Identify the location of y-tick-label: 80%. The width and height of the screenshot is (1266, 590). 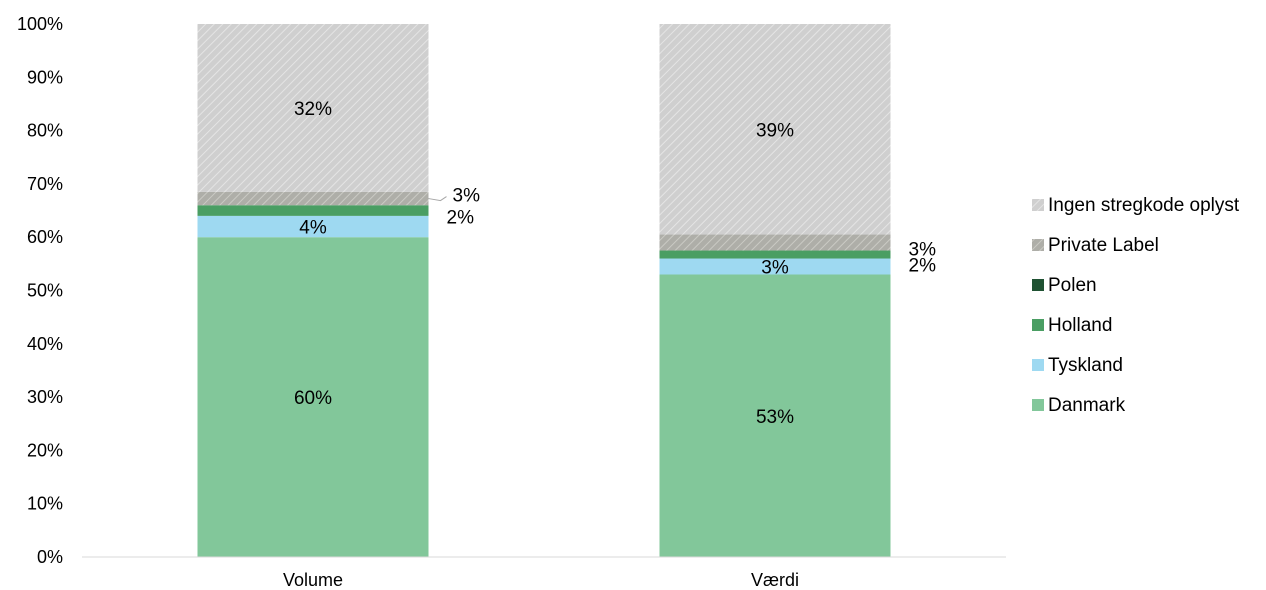
(45, 131).